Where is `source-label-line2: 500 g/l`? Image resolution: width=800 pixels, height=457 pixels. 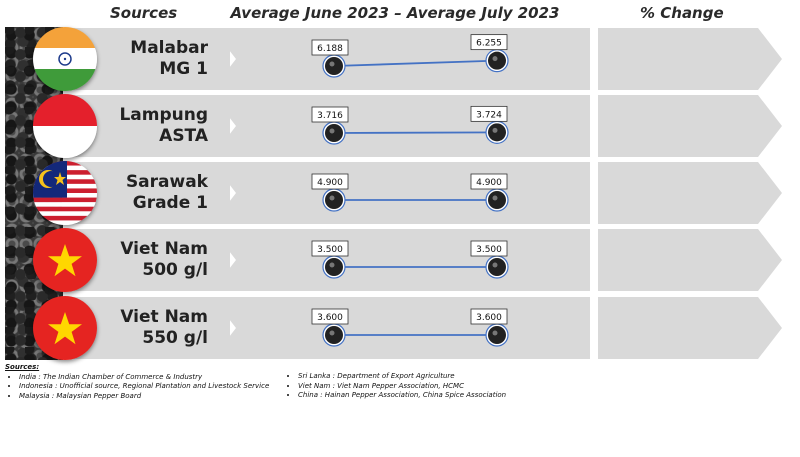 source-label-line2: 500 g/l is located at coordinates (175, 270).